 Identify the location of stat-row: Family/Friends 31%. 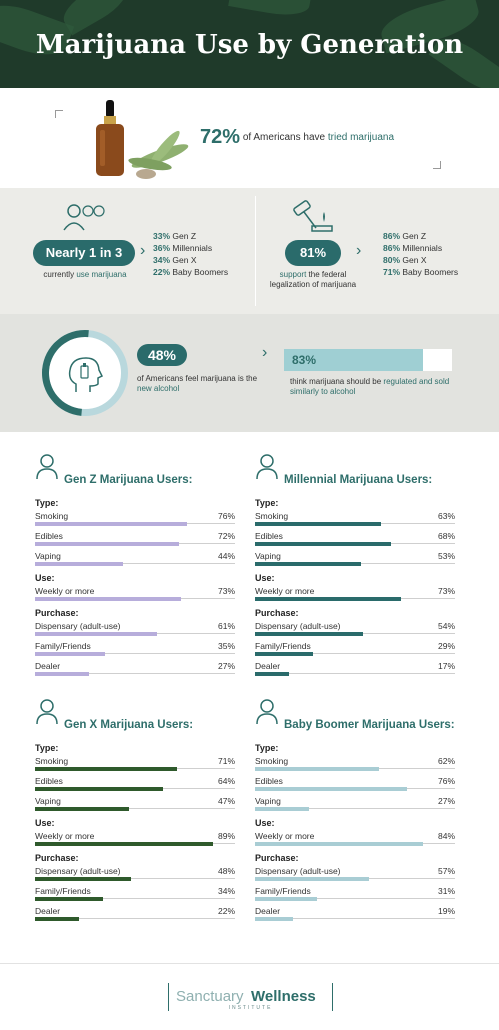
(355, 896).